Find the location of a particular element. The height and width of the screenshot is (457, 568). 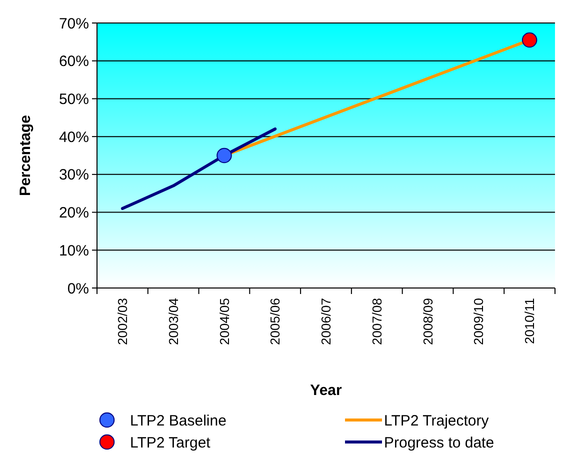

x-tick-label: 2009/10 is located at coordinates (478, 321).